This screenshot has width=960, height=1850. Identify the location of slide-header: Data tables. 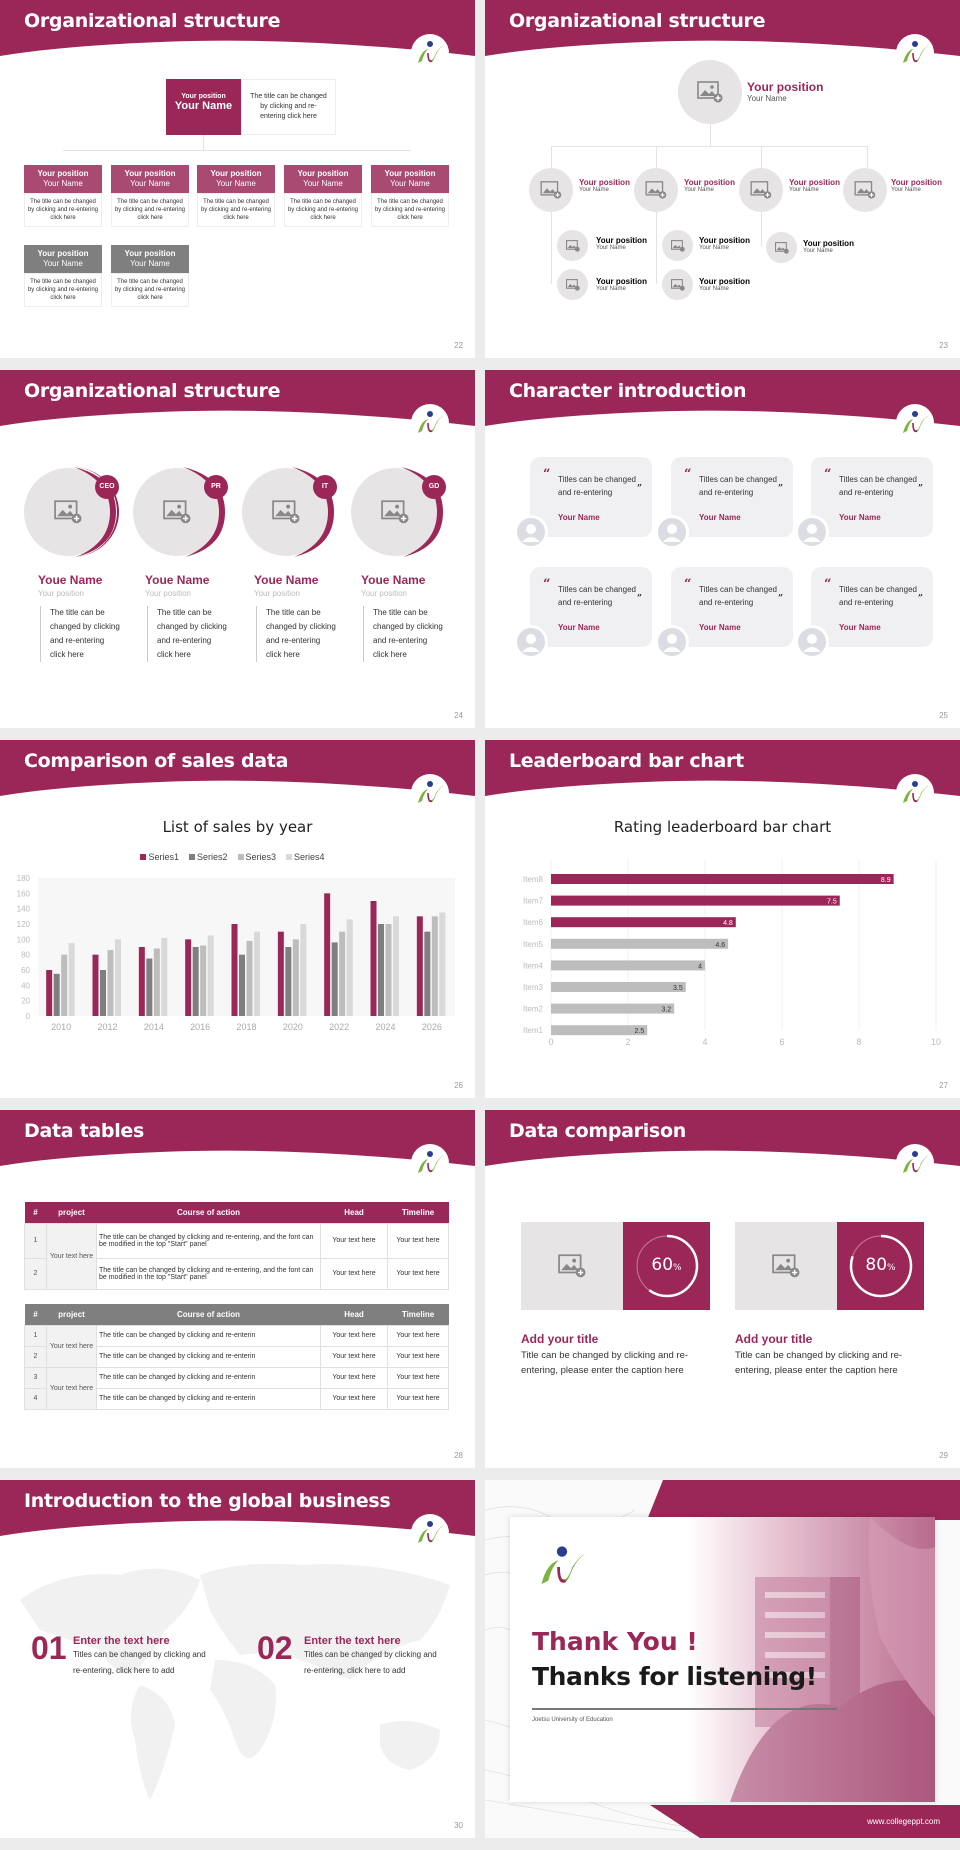
(237, 1140).